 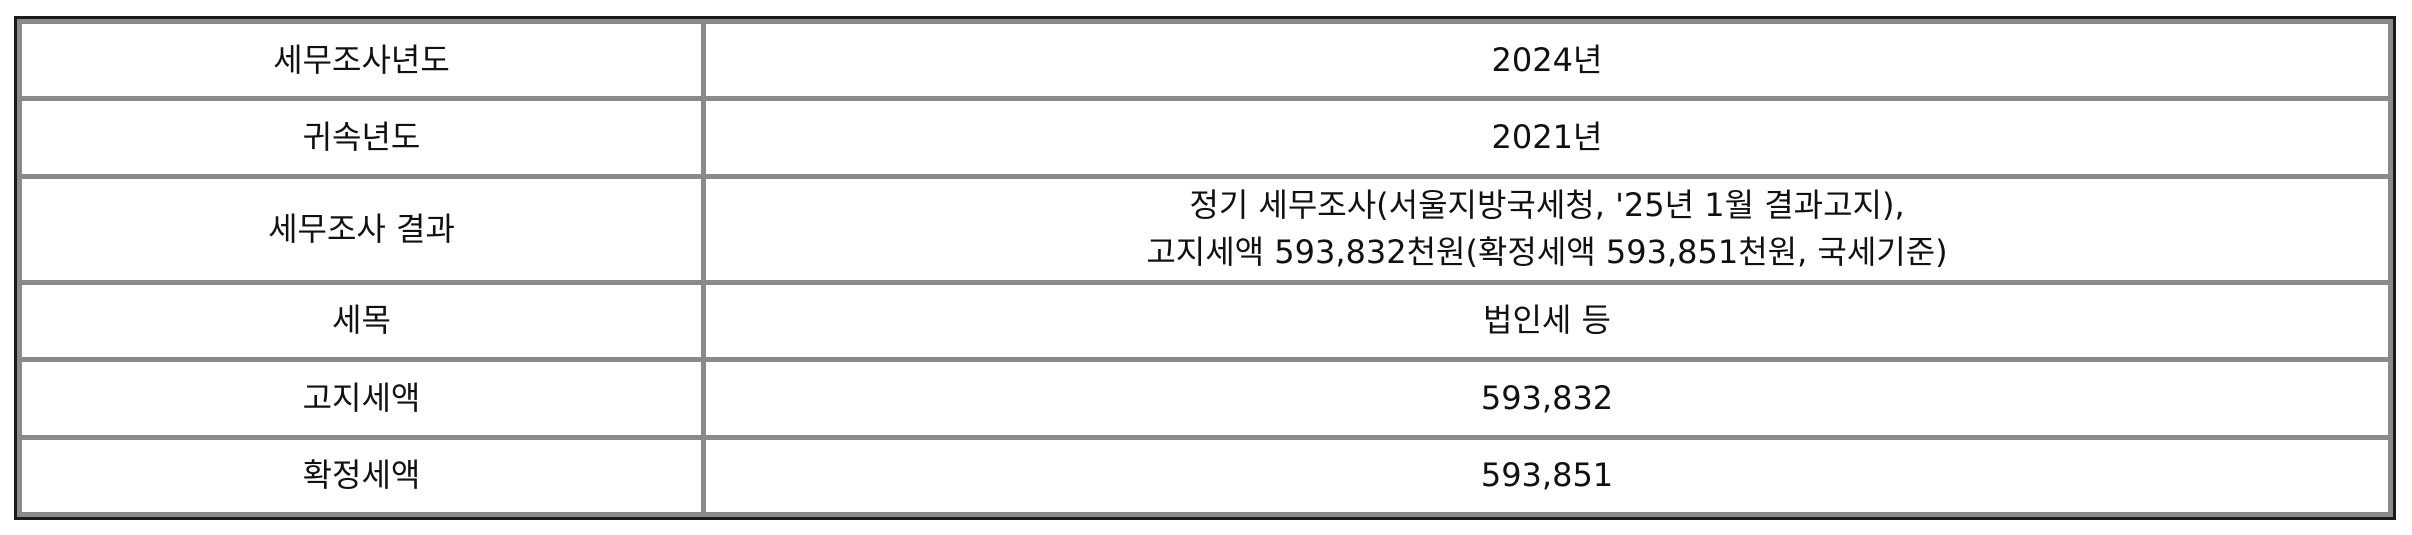 I want to click on value-cell: 593,851, so click(x=1547, y=476).